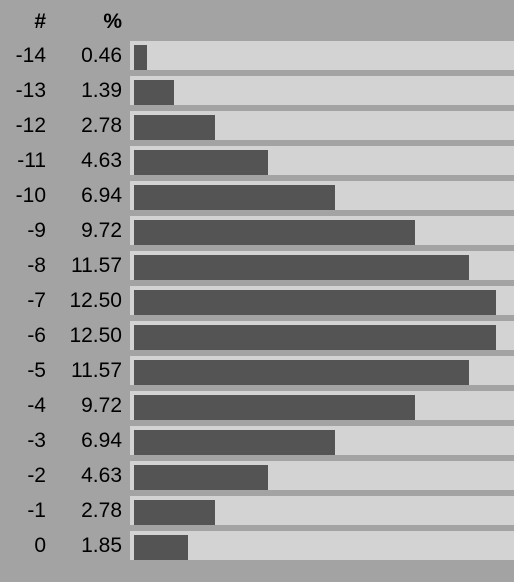 Image resolution: width=514 pixels, height=582 pixels. Describe the element at coordinates (36, 405) in the screenshot. I see `row-number-label: -4` at that location.